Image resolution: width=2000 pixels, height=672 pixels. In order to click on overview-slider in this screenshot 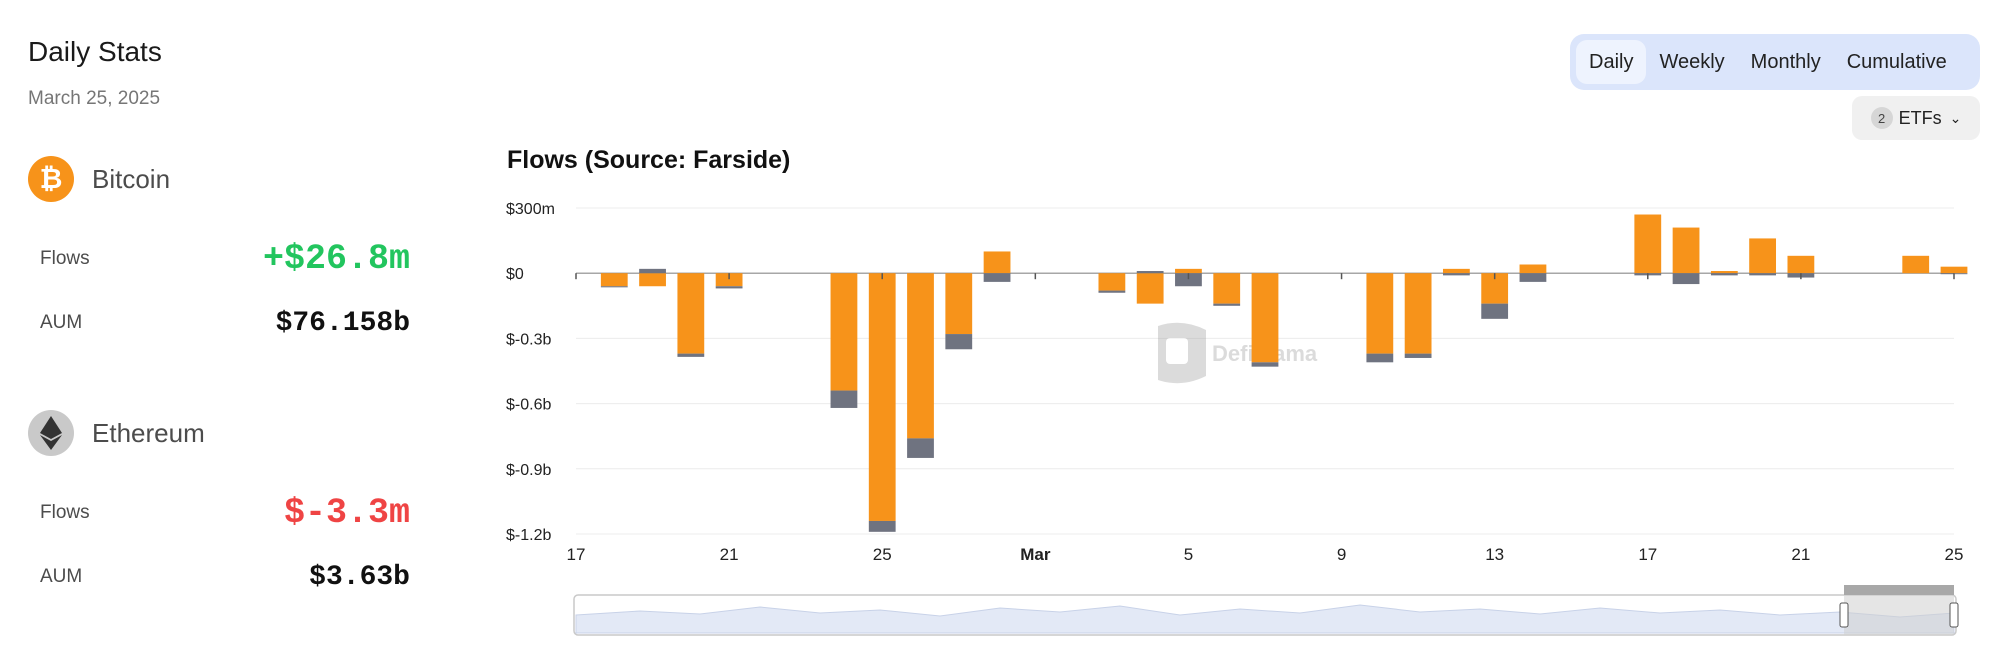, I will do `click(1266, 610)`.